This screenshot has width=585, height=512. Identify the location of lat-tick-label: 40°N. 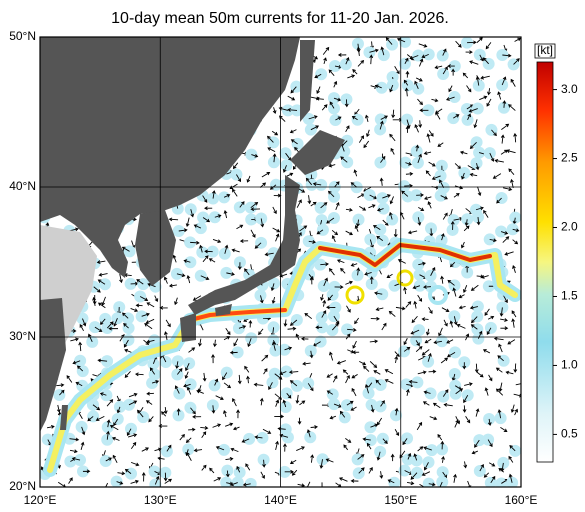
(22, 186).